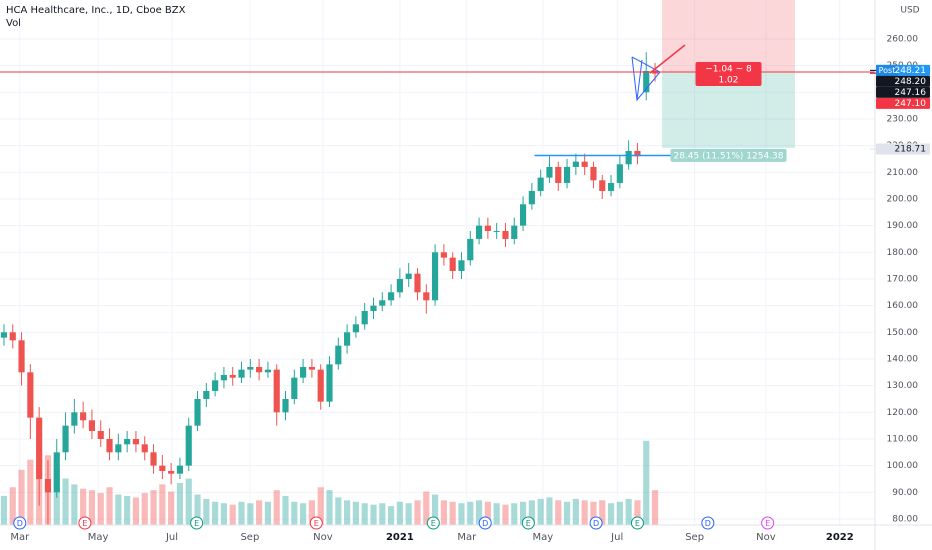 Image resolution: width=932 pixels, height=550 pixels. I want to click on x-tick-label: 2022, so click(840, 537).